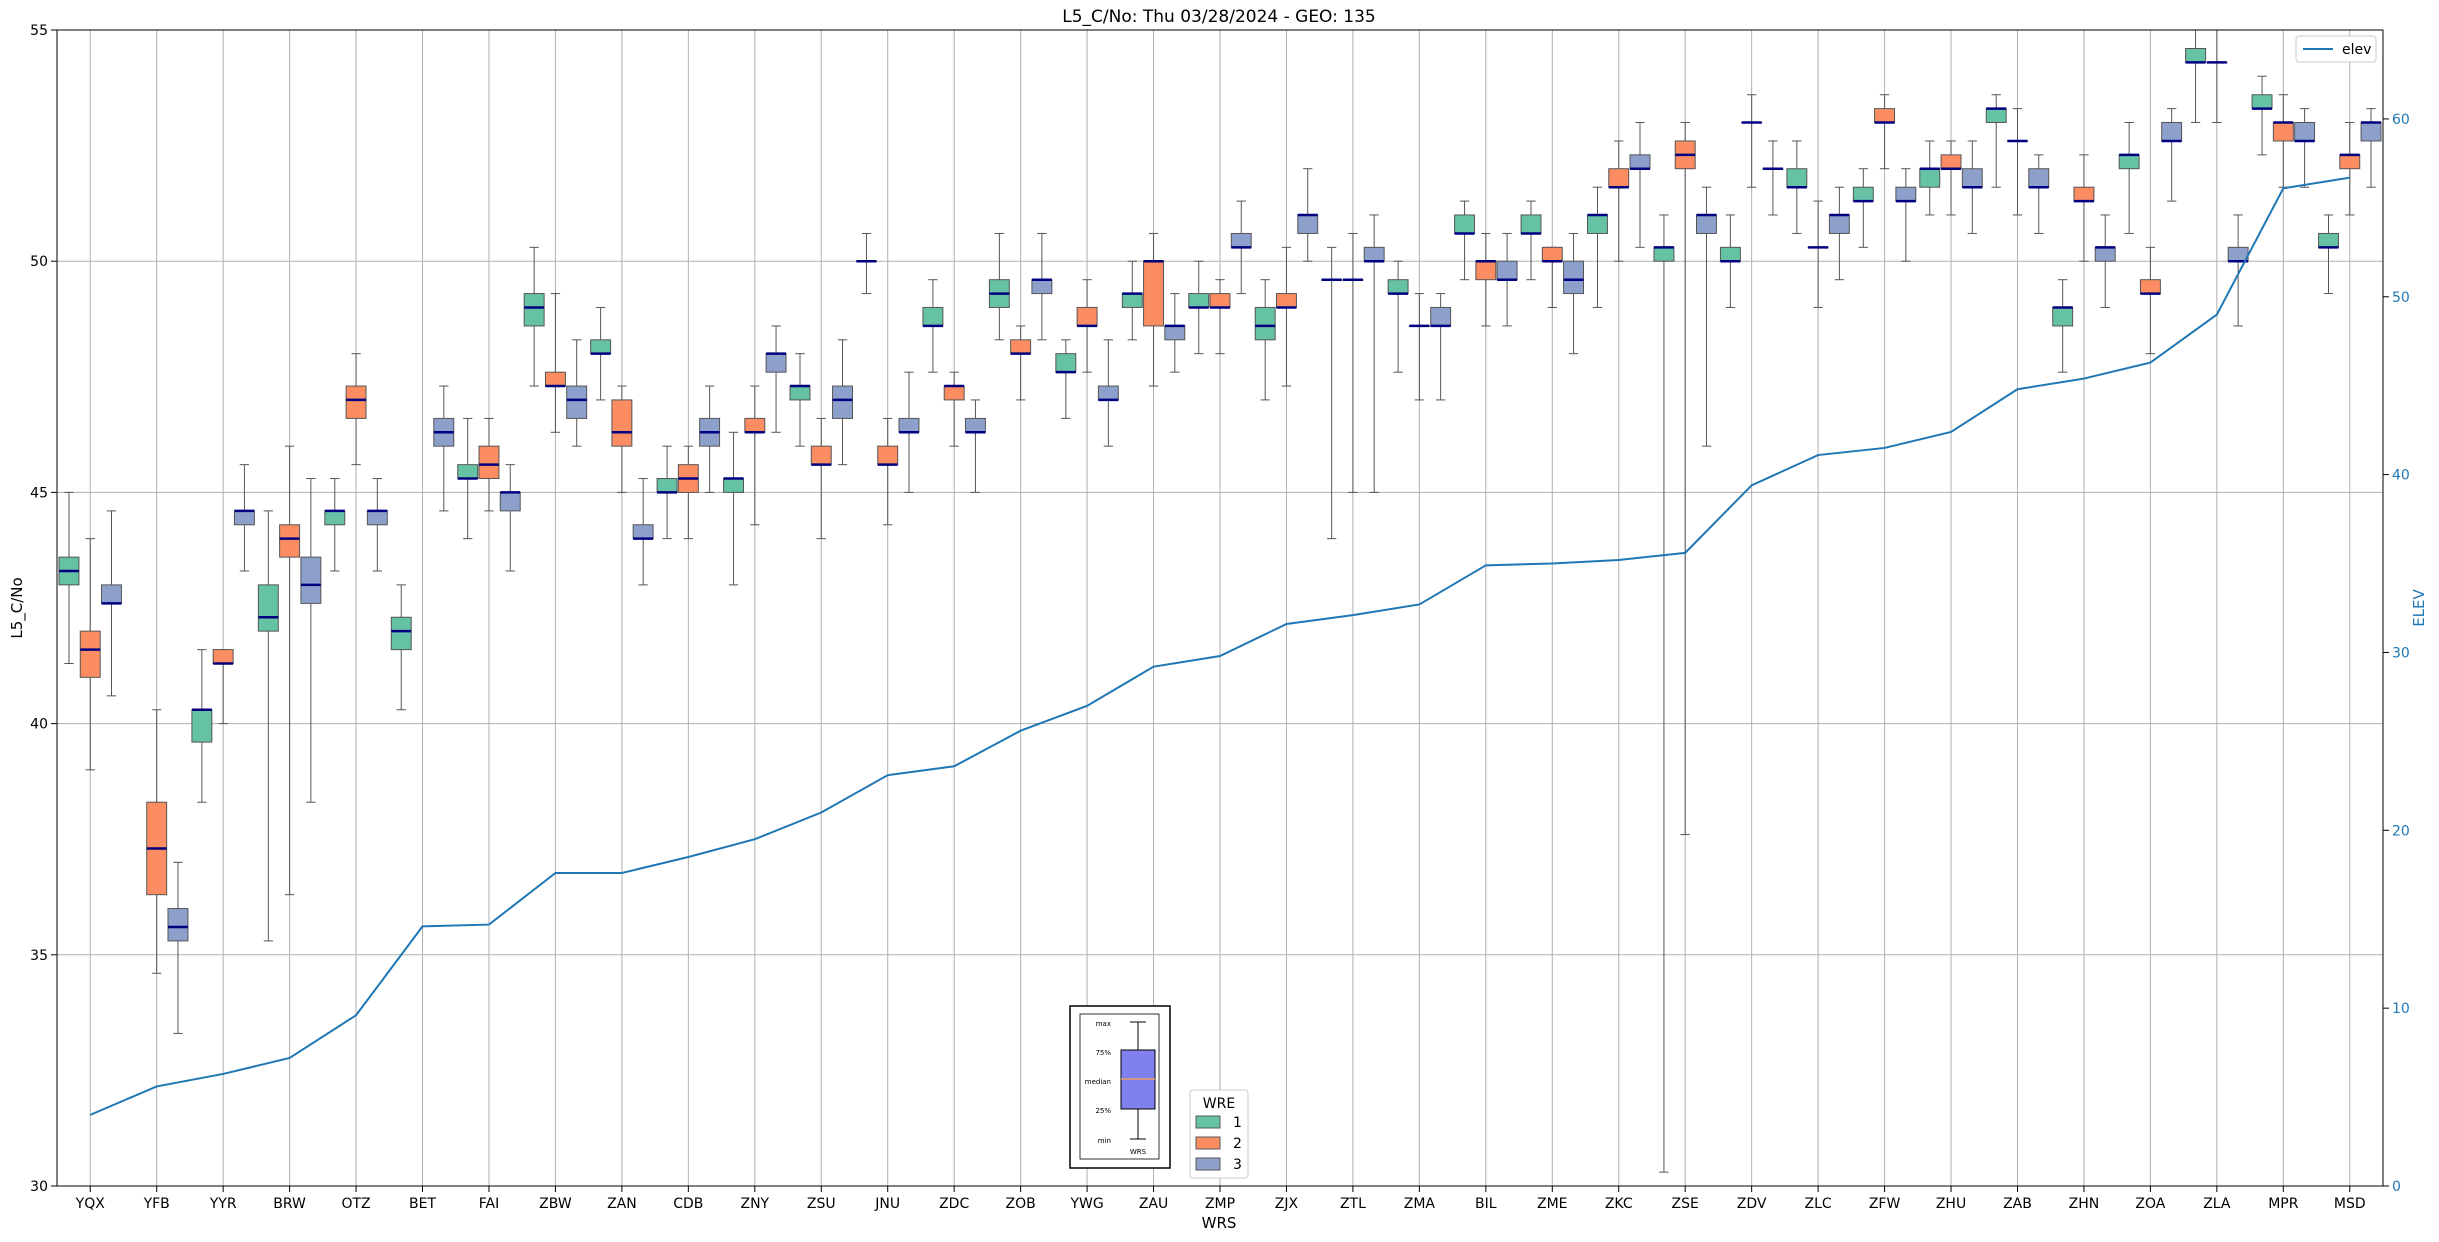 The height and width of the screenshot is (1242, 2439). I want to click on x-tick-label: ZME, so click(1552, 1204).